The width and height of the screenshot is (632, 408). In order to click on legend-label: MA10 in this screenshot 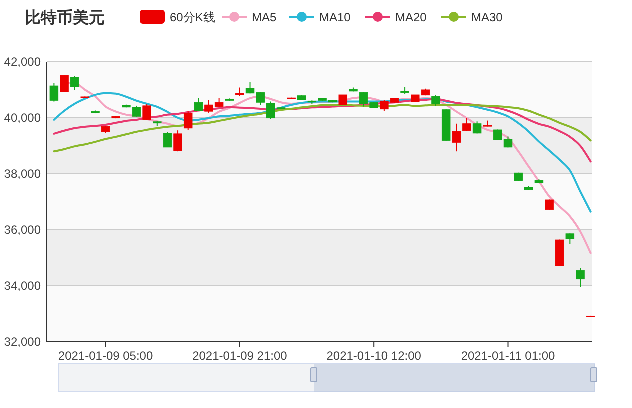, I will do `click(336, 17)`.